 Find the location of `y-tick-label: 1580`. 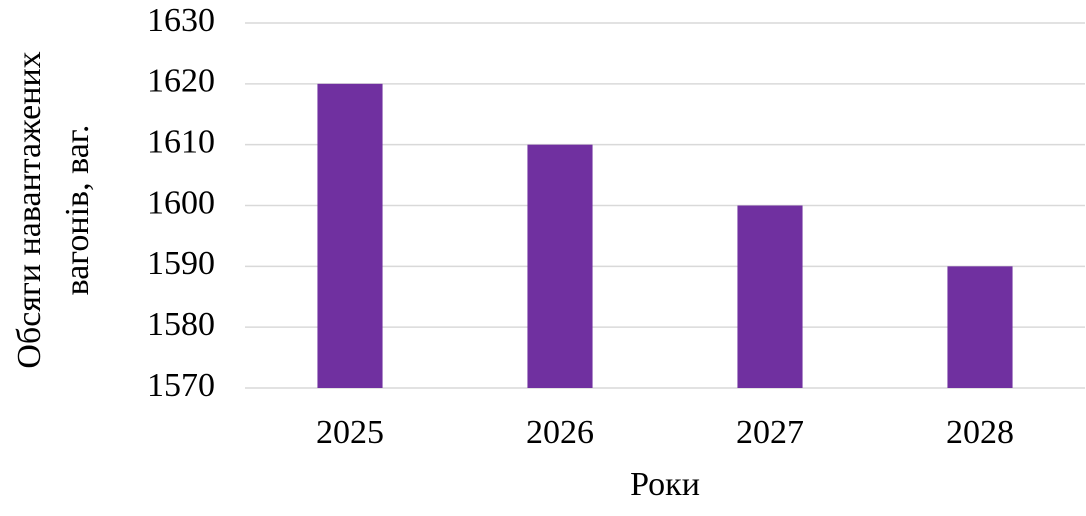

y-tick-label: 1580 is located at coordinates (181, 324).